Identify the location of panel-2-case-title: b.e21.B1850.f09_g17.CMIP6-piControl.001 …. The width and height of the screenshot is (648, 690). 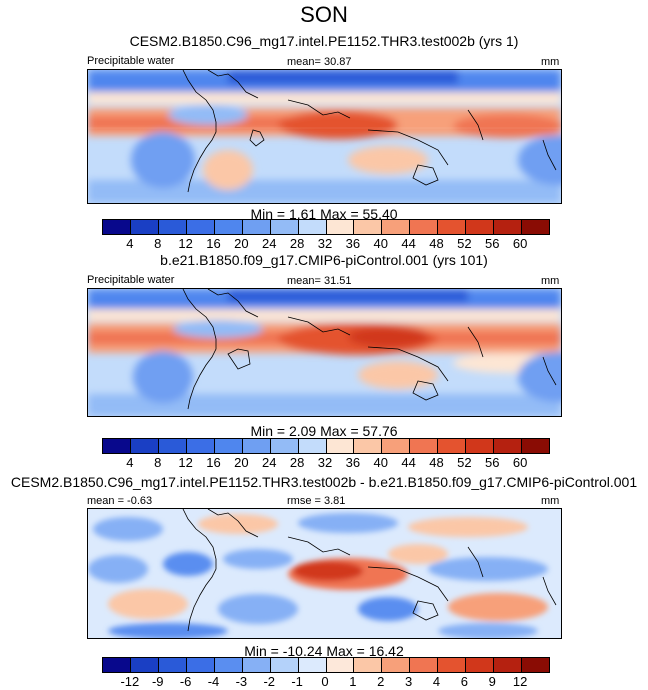
(324, 260).